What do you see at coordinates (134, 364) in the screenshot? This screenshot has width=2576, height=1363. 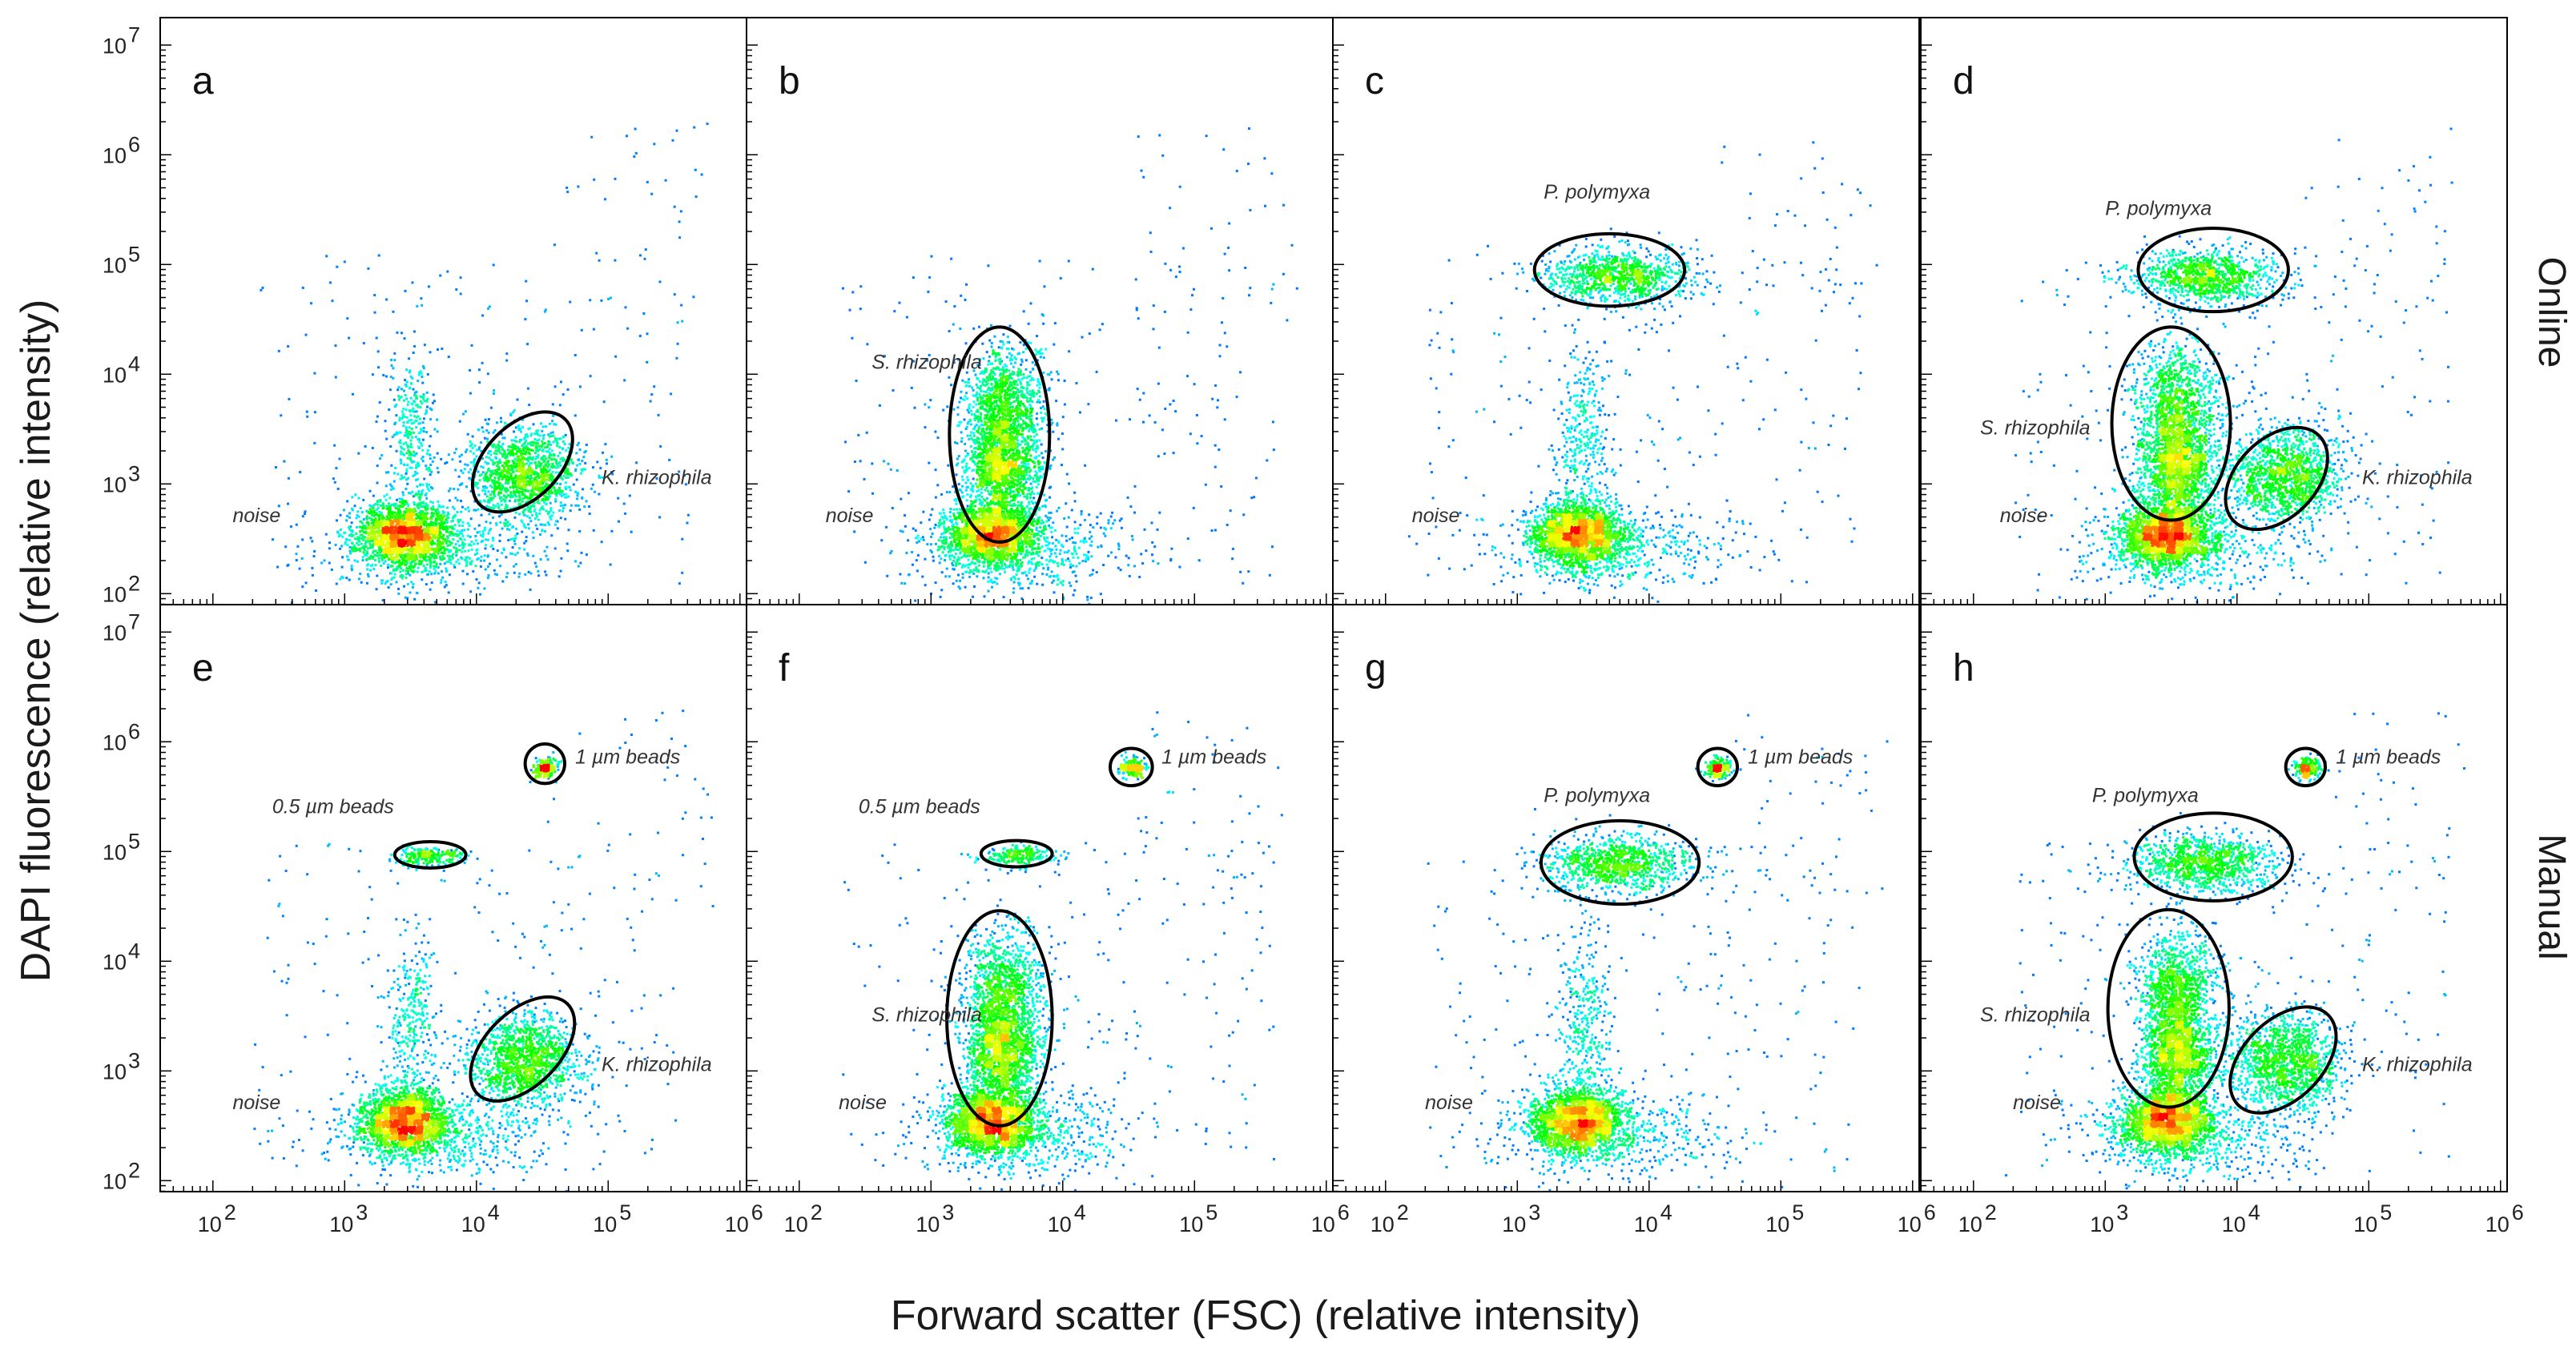 I see `y-tick-exponent: 4` at bounding box center [134, 364].